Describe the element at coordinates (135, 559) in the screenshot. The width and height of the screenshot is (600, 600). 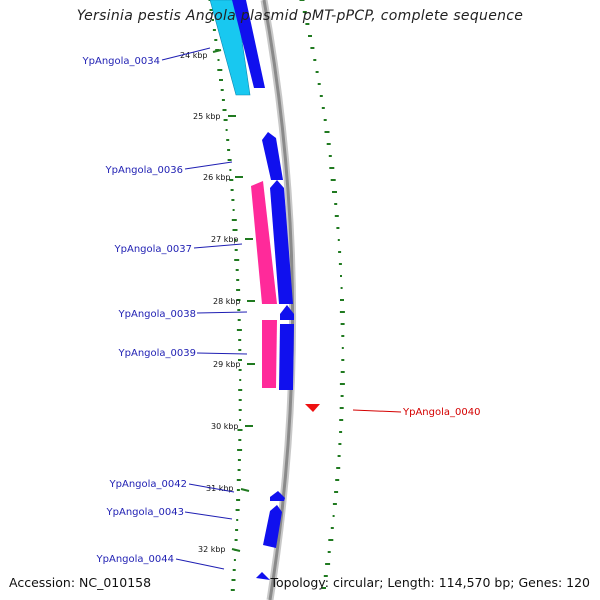
I see `gene-label-0044: YpAngola_0044` at that location.